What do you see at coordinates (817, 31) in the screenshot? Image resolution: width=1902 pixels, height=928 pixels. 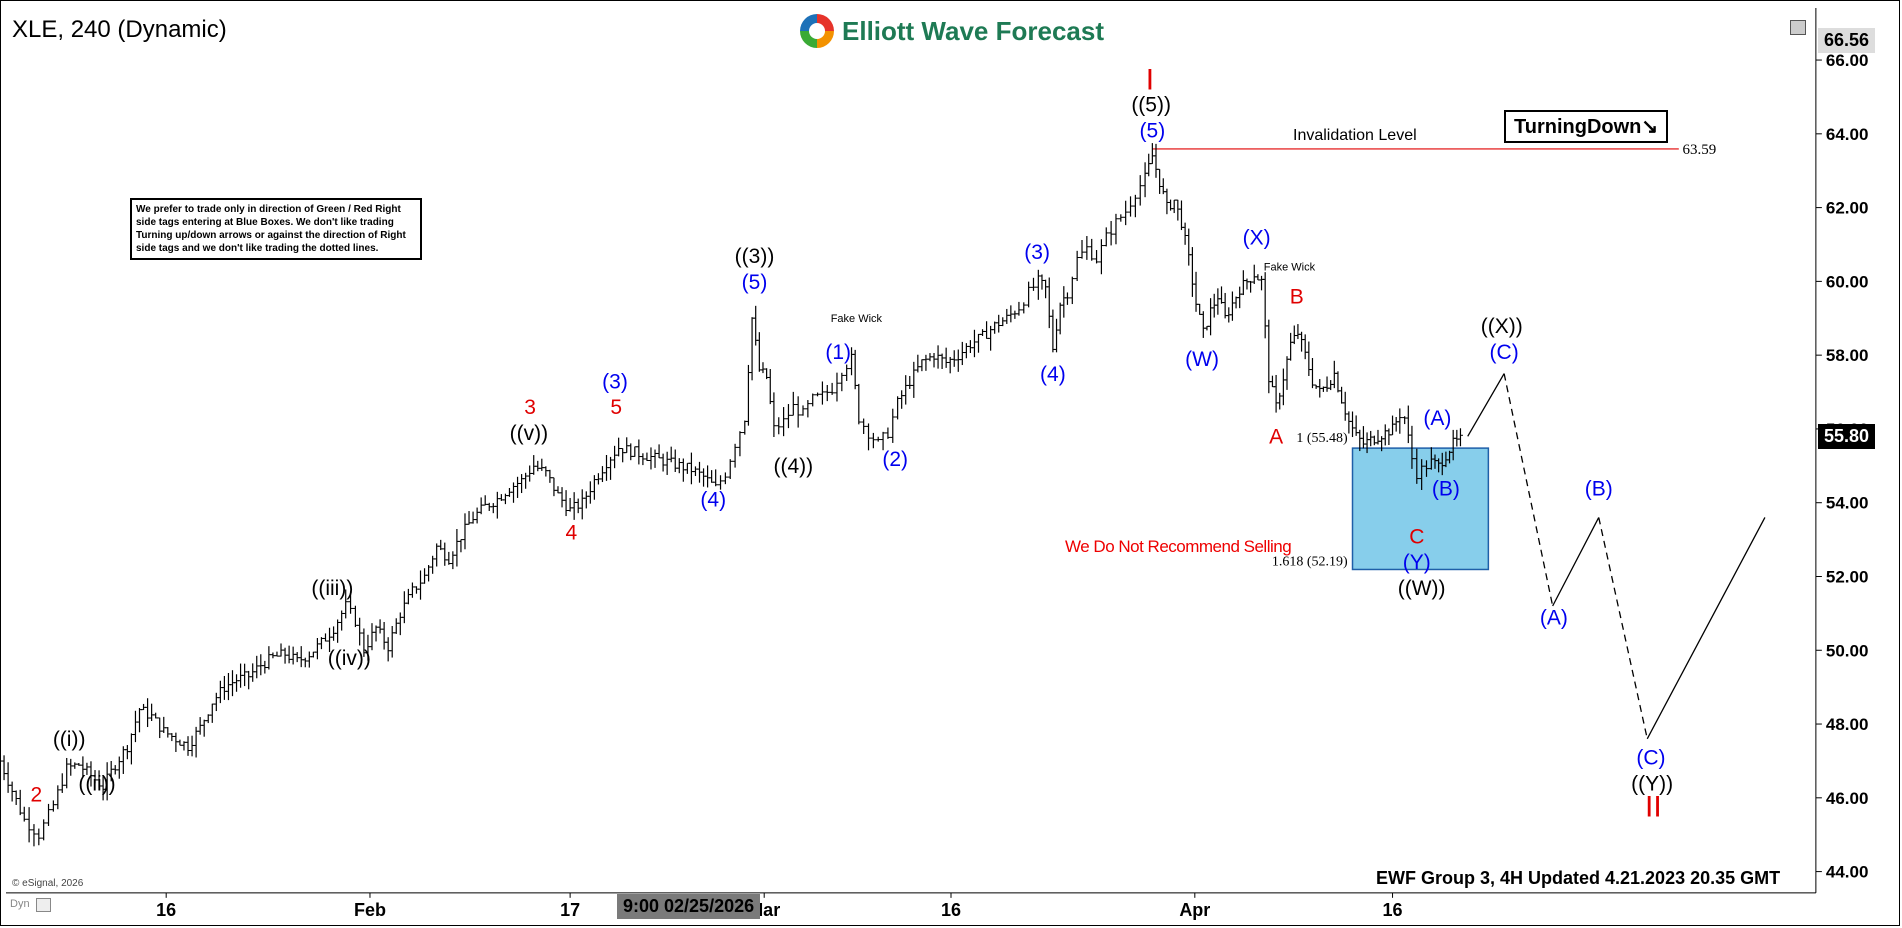 I see `ewf-logo-icon` at bounding box center [817, 31].